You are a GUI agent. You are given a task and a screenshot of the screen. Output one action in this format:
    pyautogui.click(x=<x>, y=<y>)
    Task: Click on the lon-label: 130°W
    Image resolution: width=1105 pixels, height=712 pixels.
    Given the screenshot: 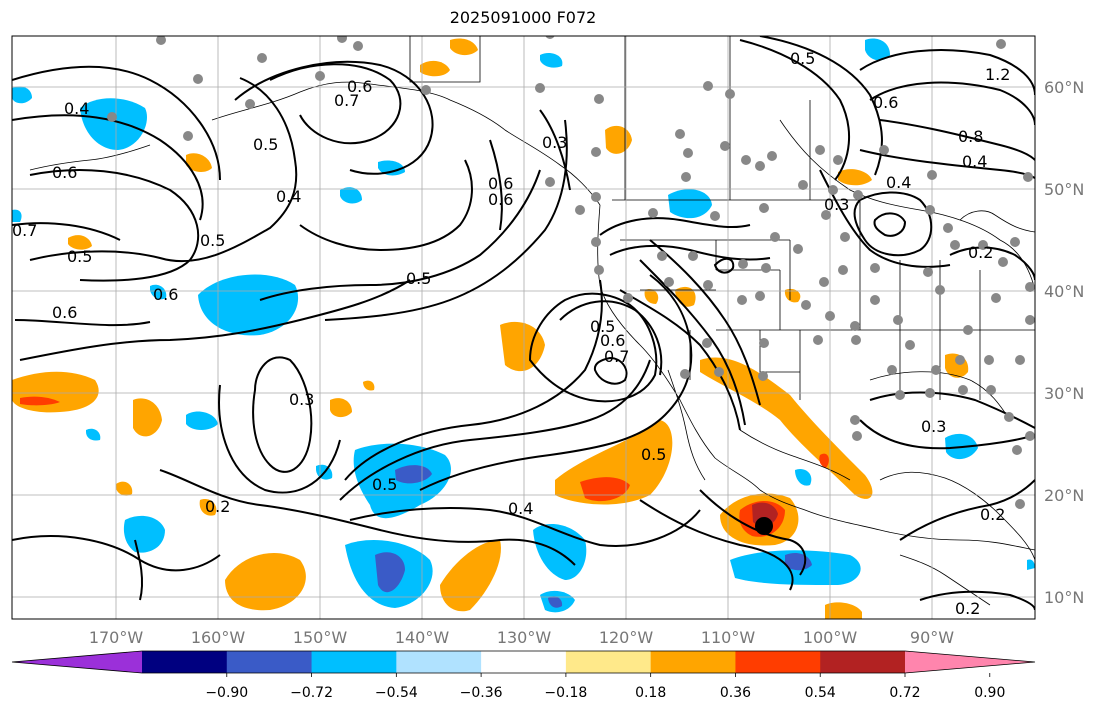 What is the action you would take?
    pyautogui.click(x=524, y=637)
    